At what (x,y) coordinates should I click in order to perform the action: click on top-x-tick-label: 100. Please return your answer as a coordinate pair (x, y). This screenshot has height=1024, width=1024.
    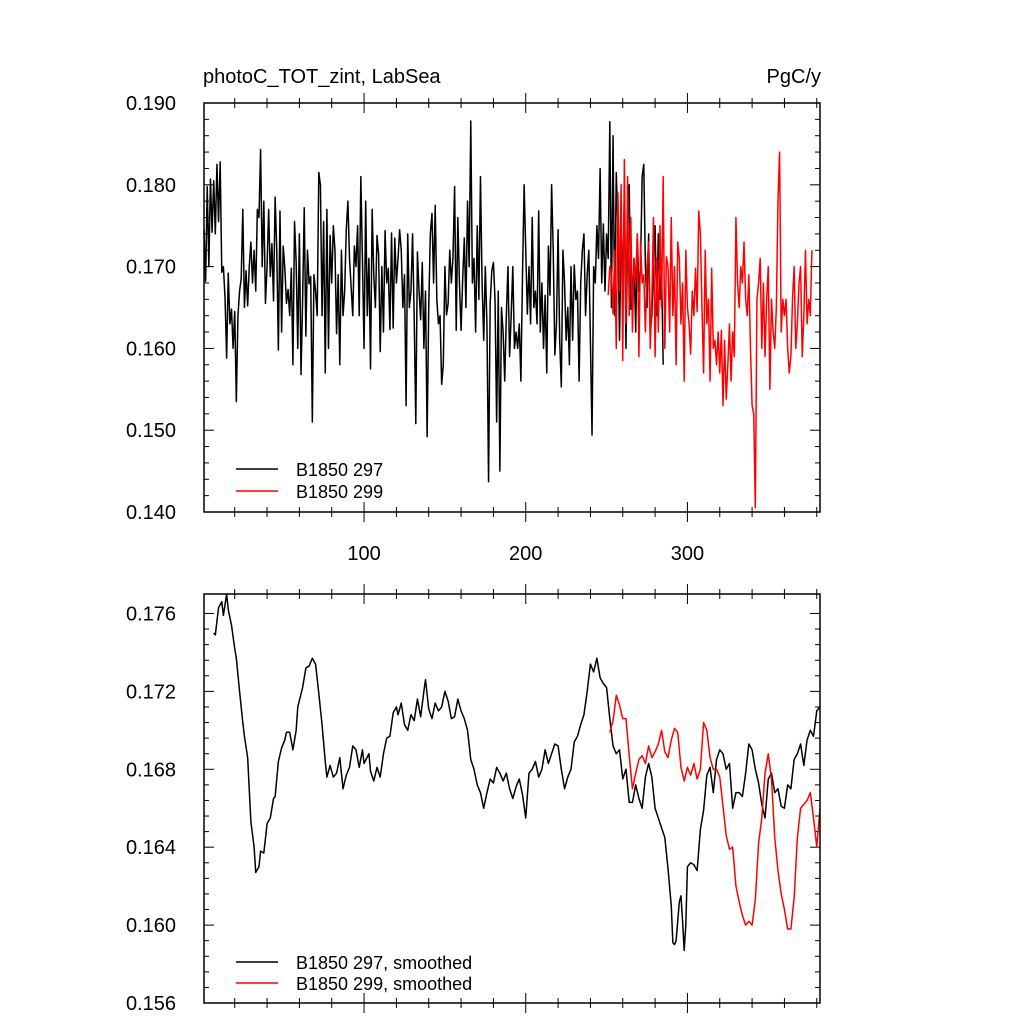
    Looking at the image, I should click on (363, 554).